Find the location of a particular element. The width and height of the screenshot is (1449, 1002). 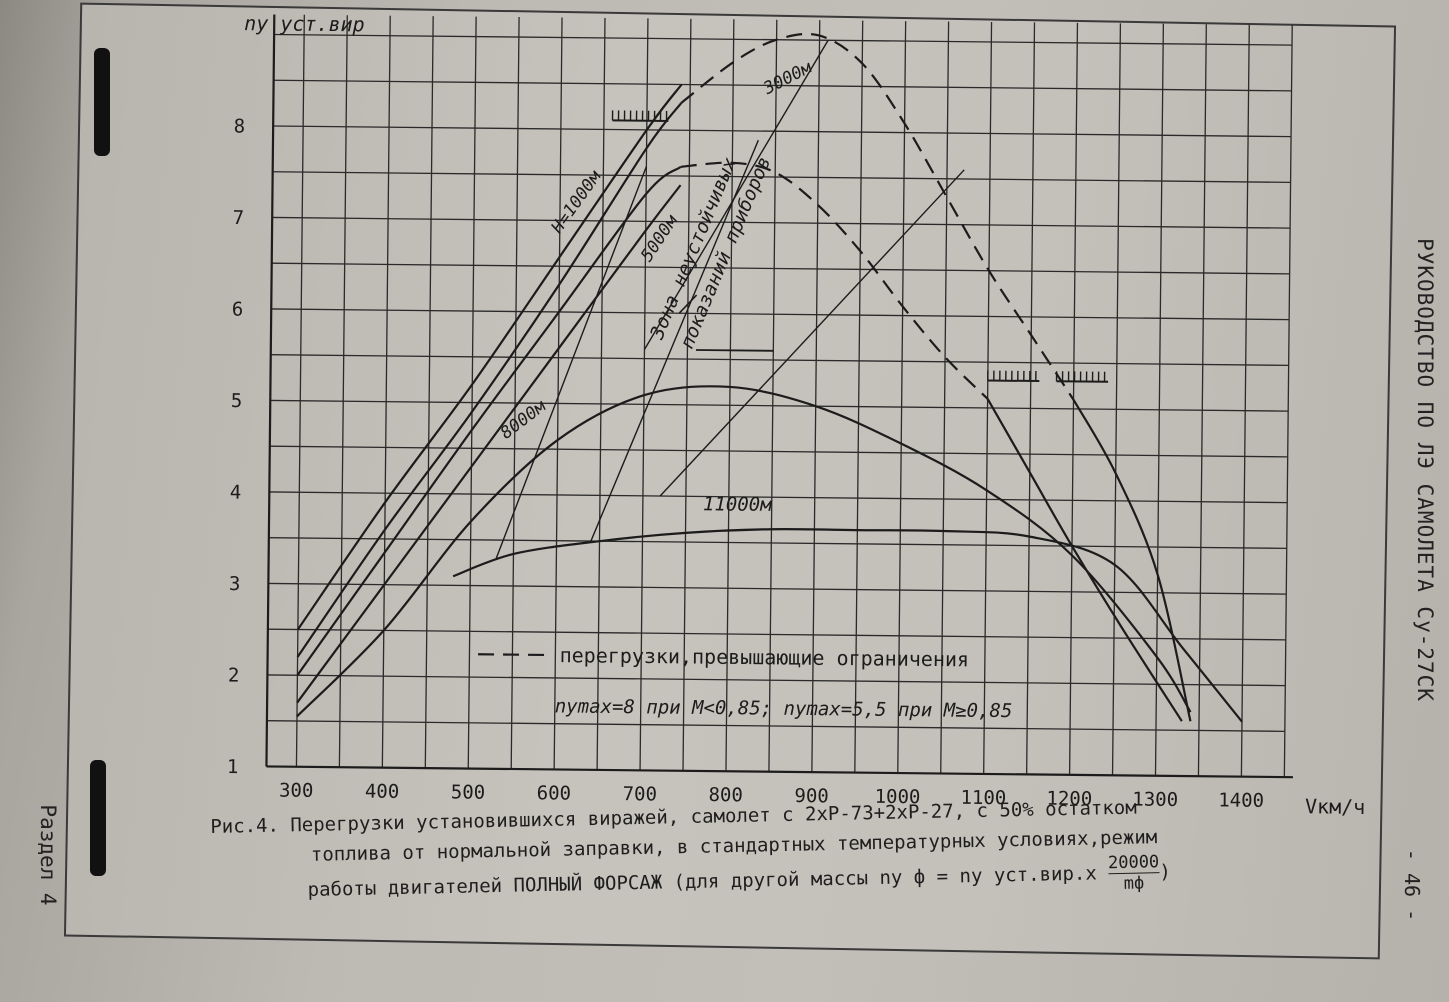

legend-dashed-sample is located at coordinates (512, 655).